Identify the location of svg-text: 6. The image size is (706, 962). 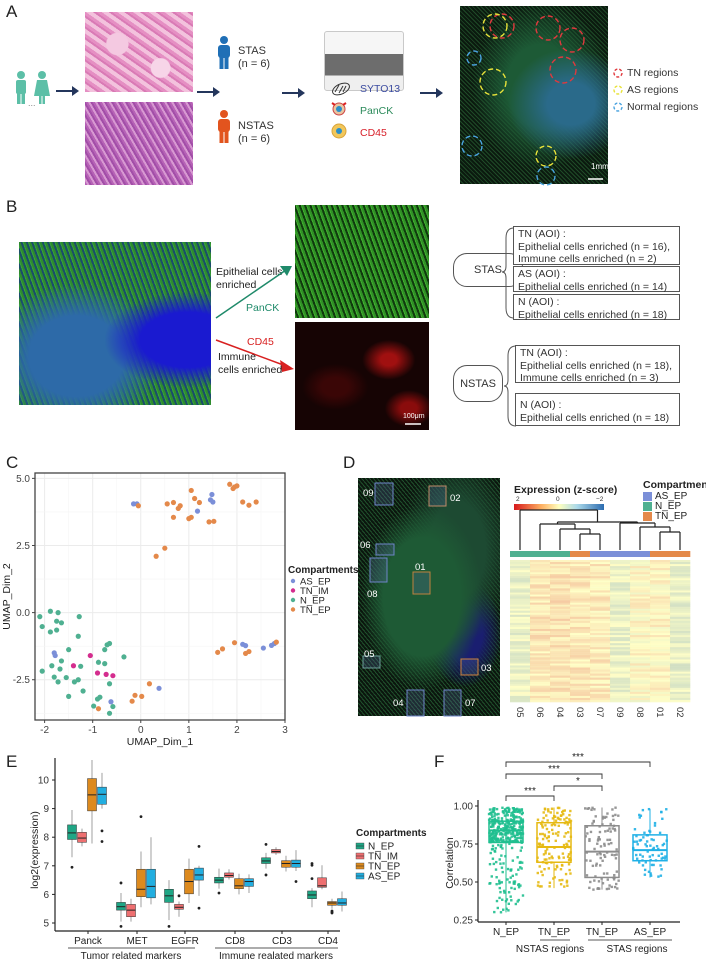
(46, 895).